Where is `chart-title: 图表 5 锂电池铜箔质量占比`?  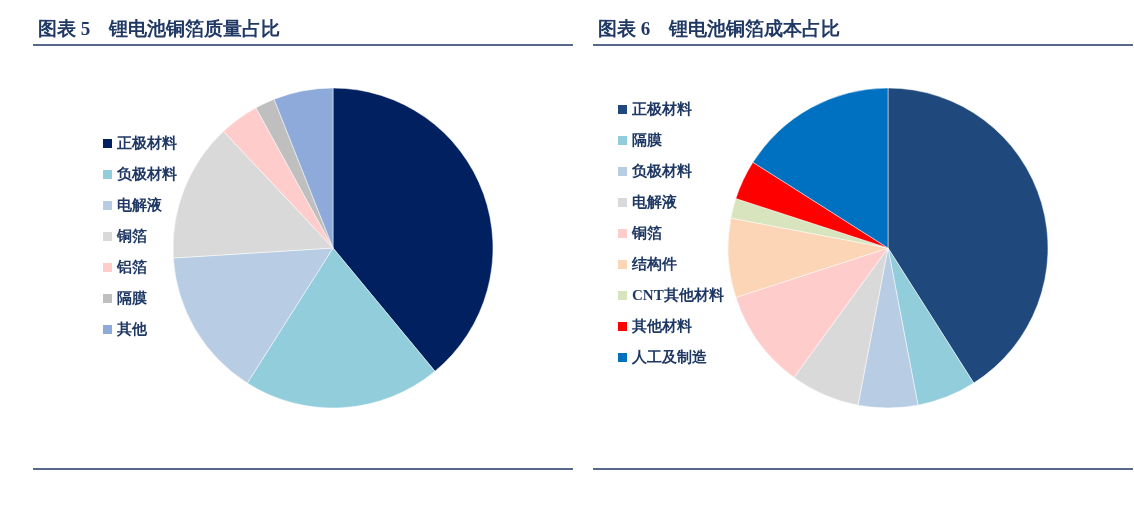
chart-title: 图表 5 锂电池铜箔质量占比 is located at coordinates (159, 28).